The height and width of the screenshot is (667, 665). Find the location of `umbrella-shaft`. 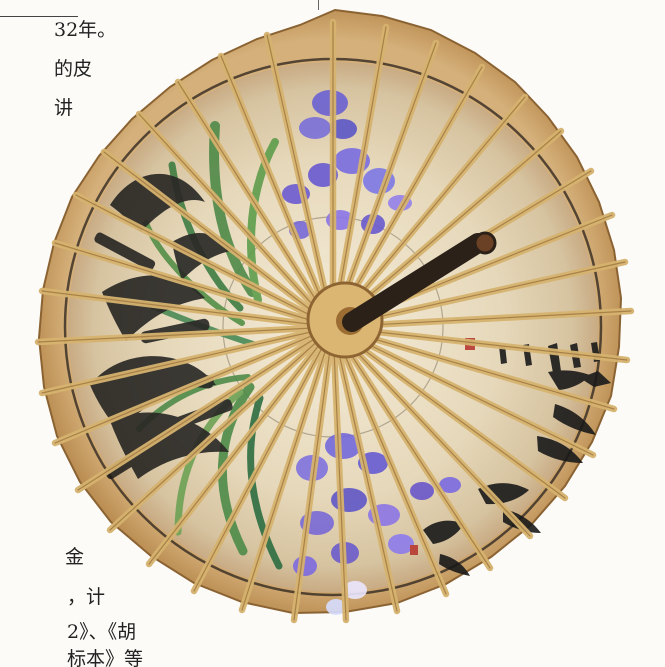

umbrella-shaft is located at coordinates (415, 282).